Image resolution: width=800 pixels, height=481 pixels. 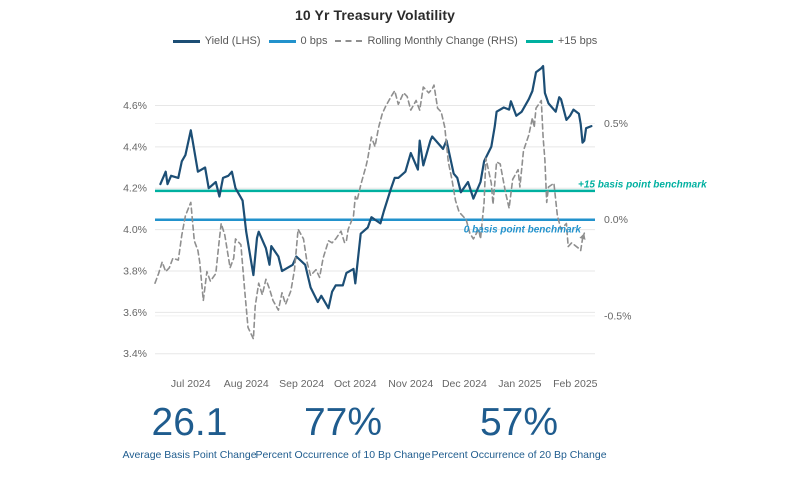 What do you see at coordinates (464, 384) in the screenshot?
I see `x-axis-tick-label: Dec 2024` at bounding box center [464, 384].